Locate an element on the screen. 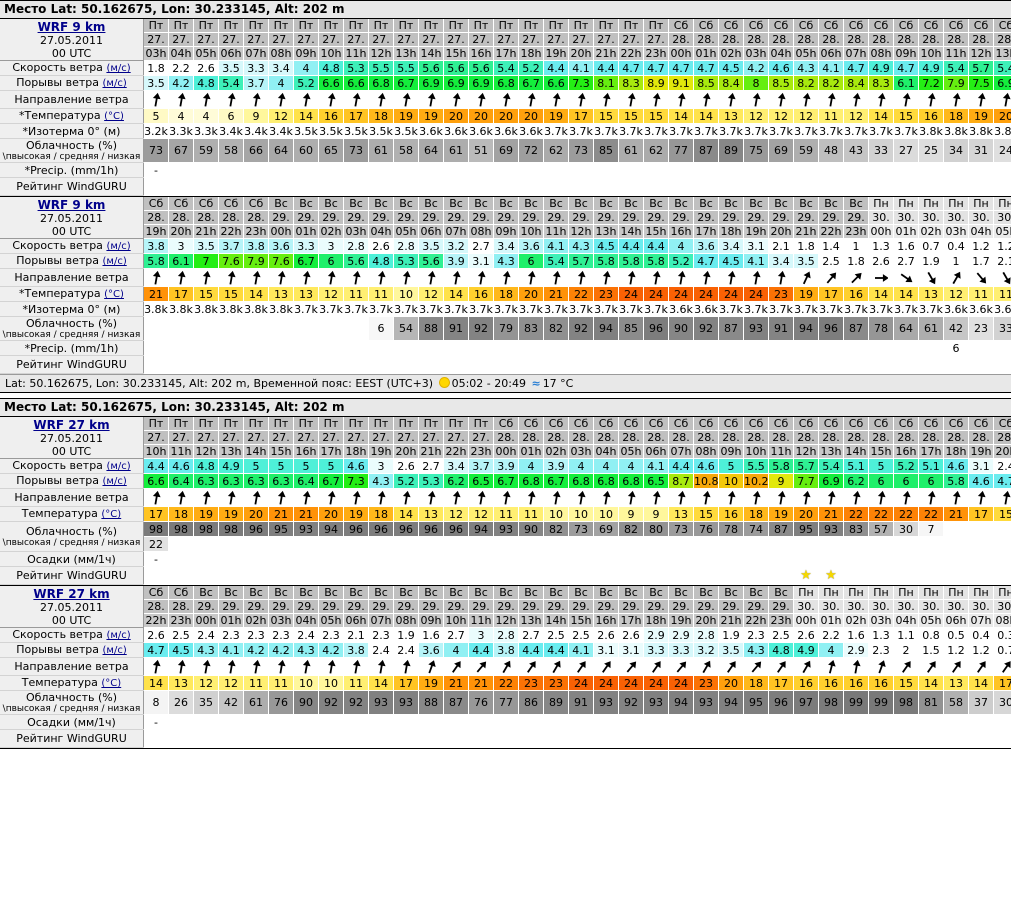 Image resolution: width=1011 pixels, height=920 pixels. label-wind-speed: Скорость ветра (м/с) is located at coordinates (72, 246).